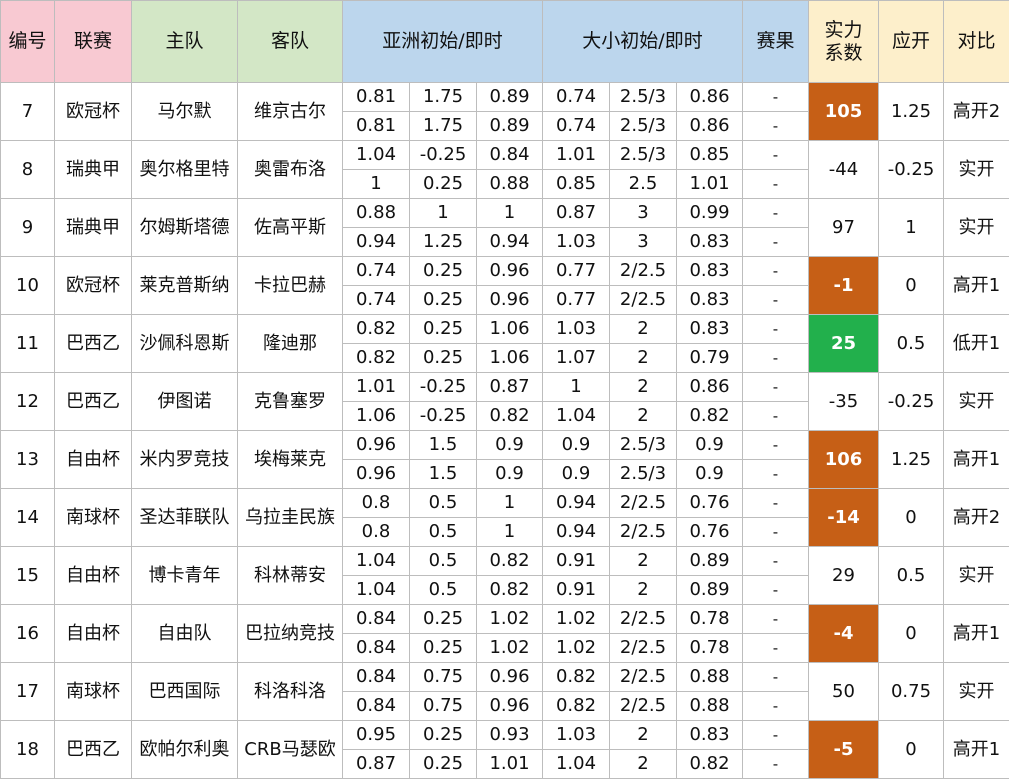 The image size is (1009, 780). Describe the element at coordinates (184, 575) in the screenshot. I see `home-team: 博卡青年` at that location.